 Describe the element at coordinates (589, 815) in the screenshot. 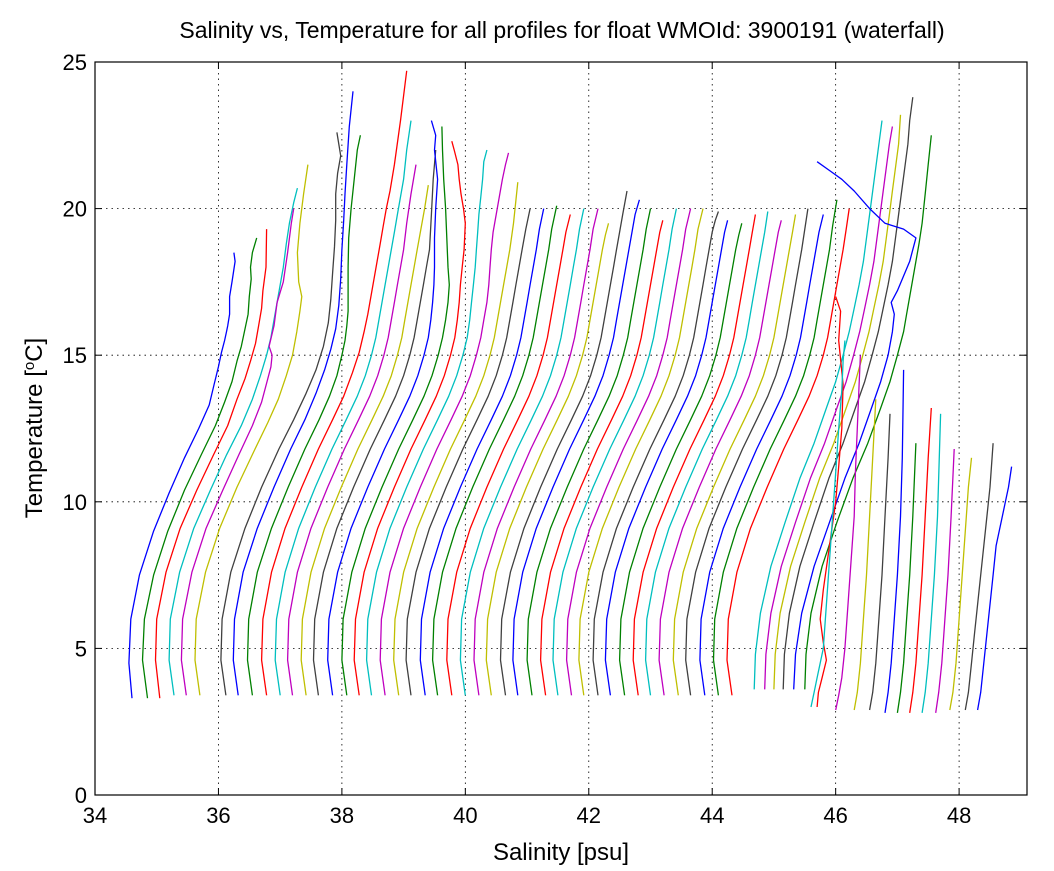

I see `x-tick-label: 42` at that location.